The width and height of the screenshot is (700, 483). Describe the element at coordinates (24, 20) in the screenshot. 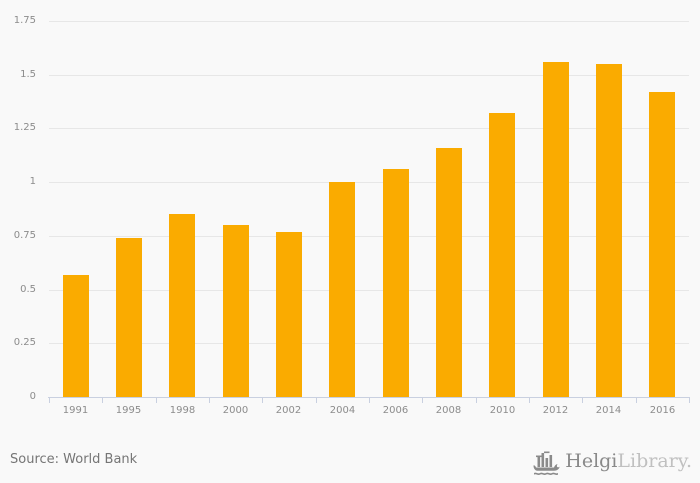

I see `y-axis-label: 1.75` at that location.